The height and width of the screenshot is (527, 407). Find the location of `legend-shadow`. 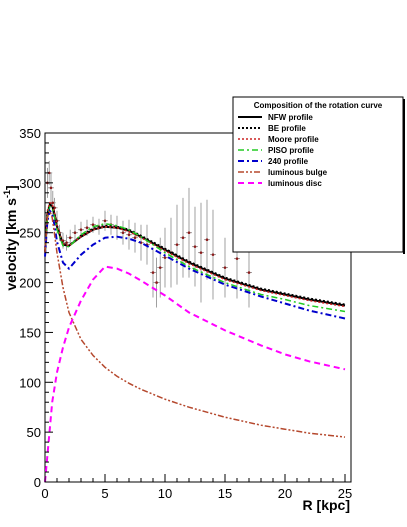

legend-shadow is located at coordinates (404, 176).